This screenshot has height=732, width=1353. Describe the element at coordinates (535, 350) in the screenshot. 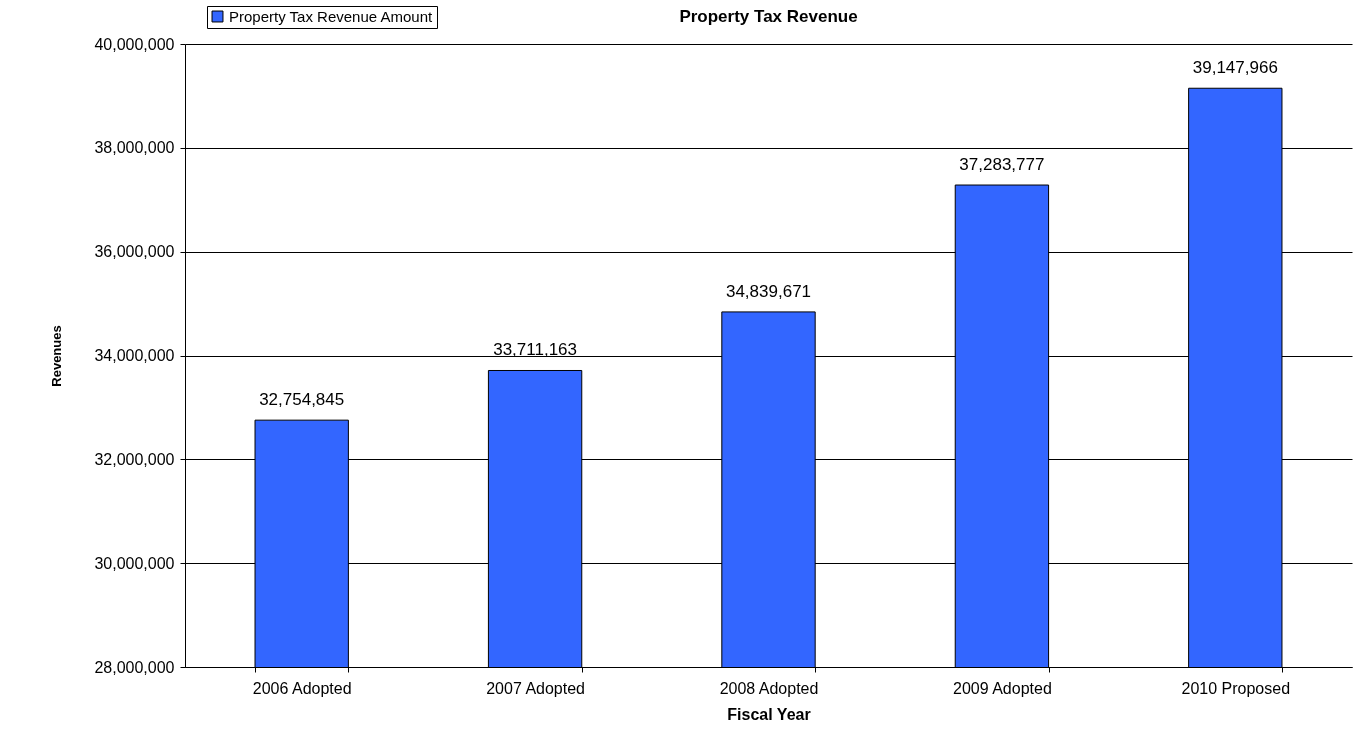

I see `text: 33,711,163` at that location.